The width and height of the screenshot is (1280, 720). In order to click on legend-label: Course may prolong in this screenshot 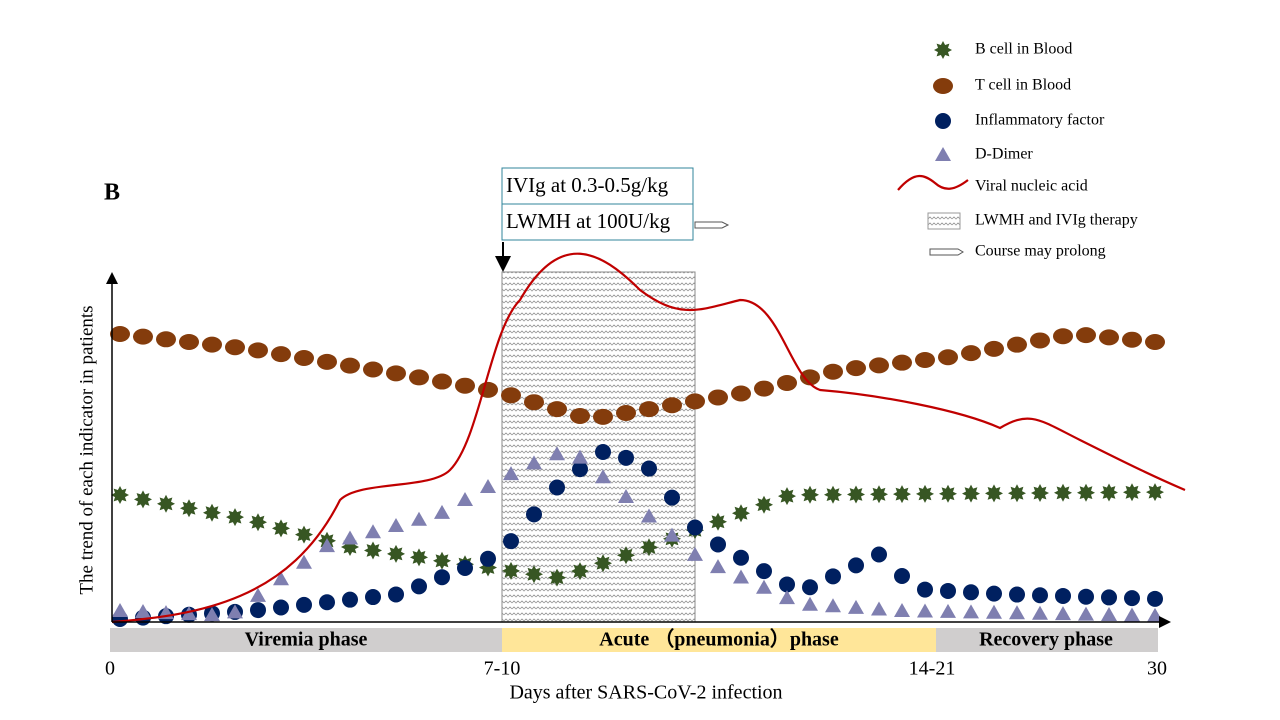, I will do `click(1040, 251)`.